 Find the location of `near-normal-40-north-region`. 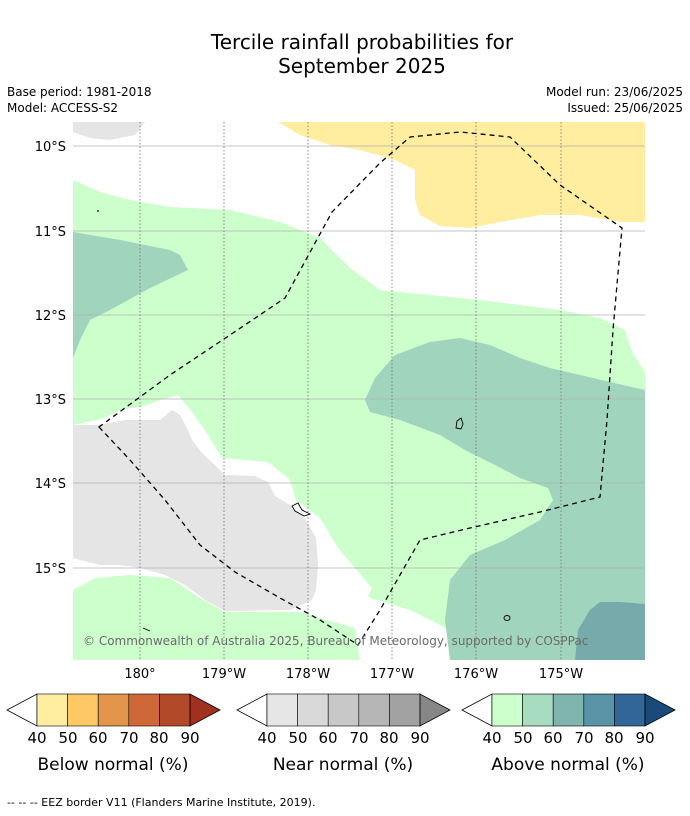

near-normal-40-north-region is located at coordinates (109, 131).